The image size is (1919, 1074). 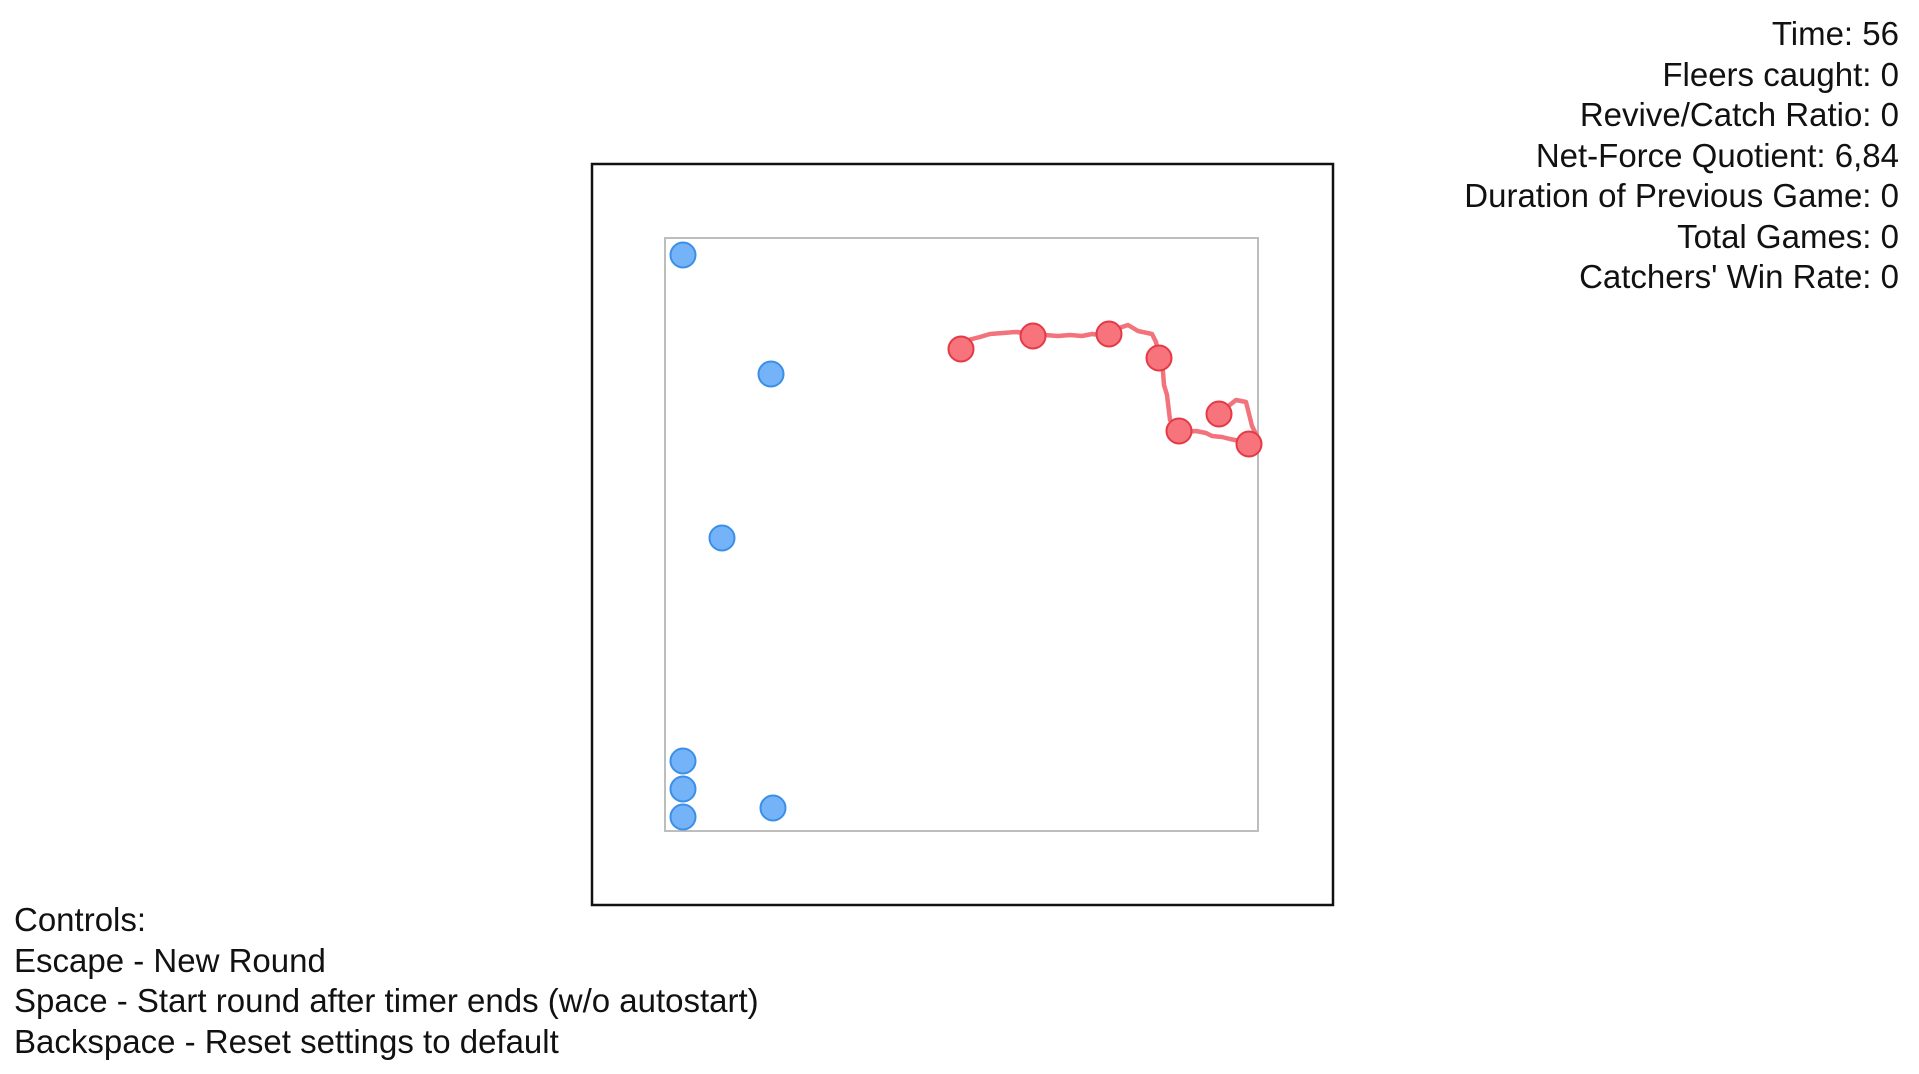 What do you see at coordinates (1880, 33) in the screenshot?
I see `time-value: 56` at bounding box center [1880, 33].